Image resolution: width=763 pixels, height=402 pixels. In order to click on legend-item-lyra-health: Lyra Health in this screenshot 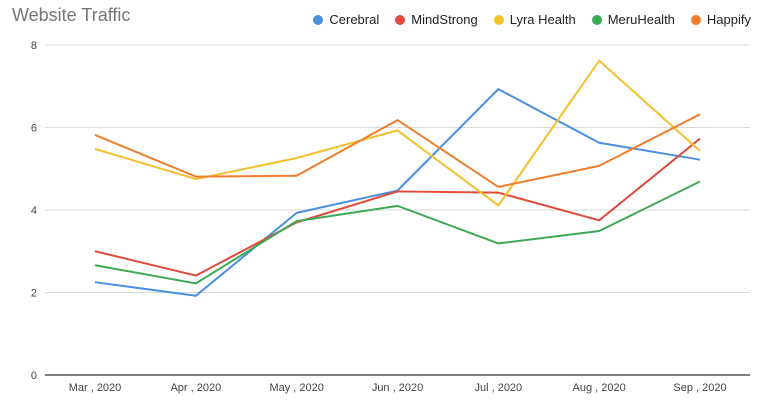, I will do `click(534, 19)`.